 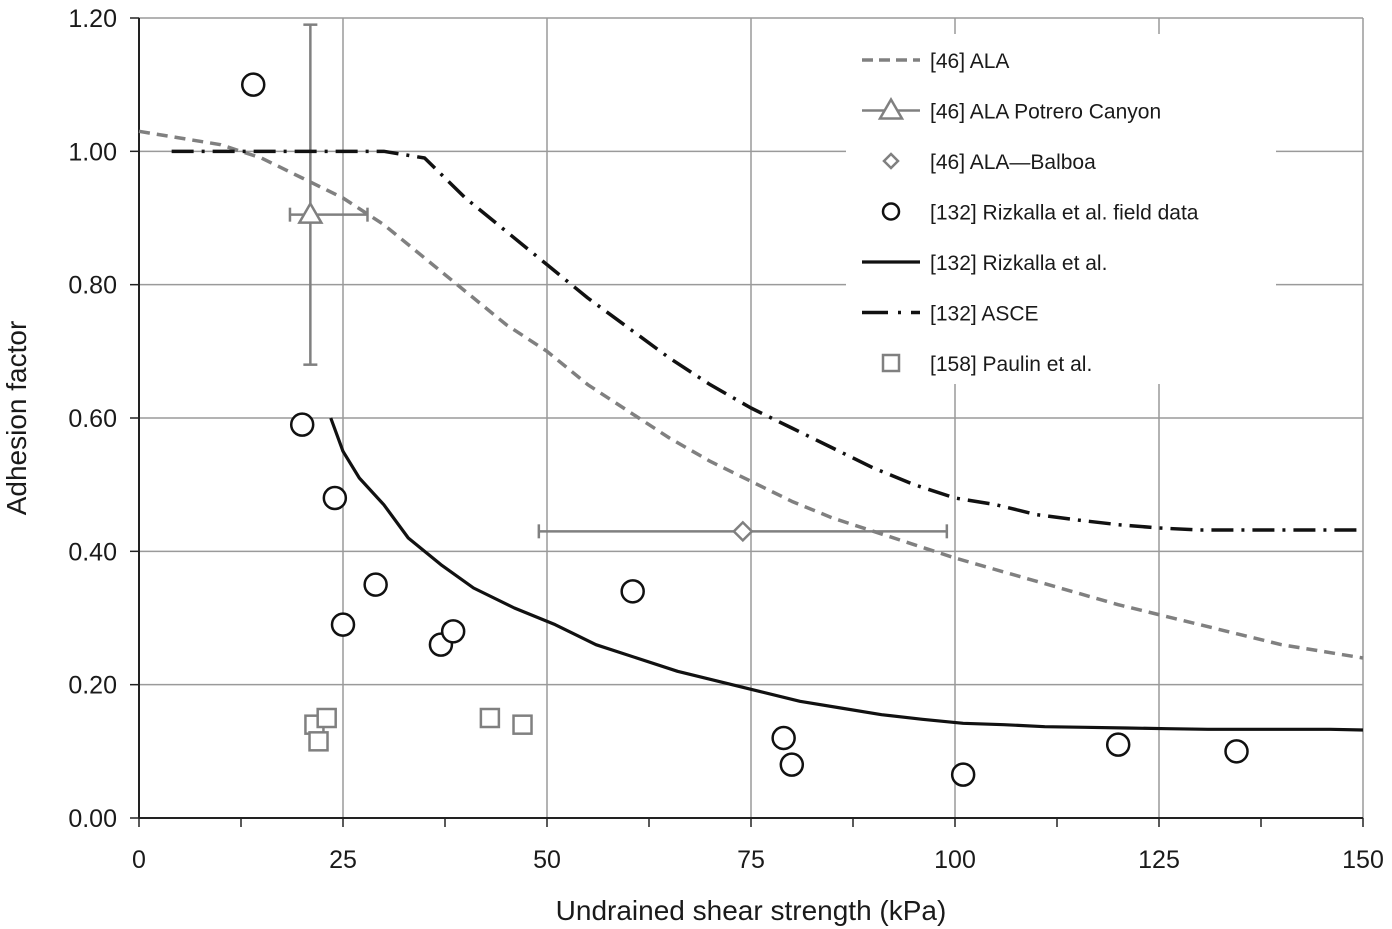 What do you see at coordinates (16, 418) in the screenshot?
I see `y-axis-title: Adhesion factor` at bounding box center [16, 418].